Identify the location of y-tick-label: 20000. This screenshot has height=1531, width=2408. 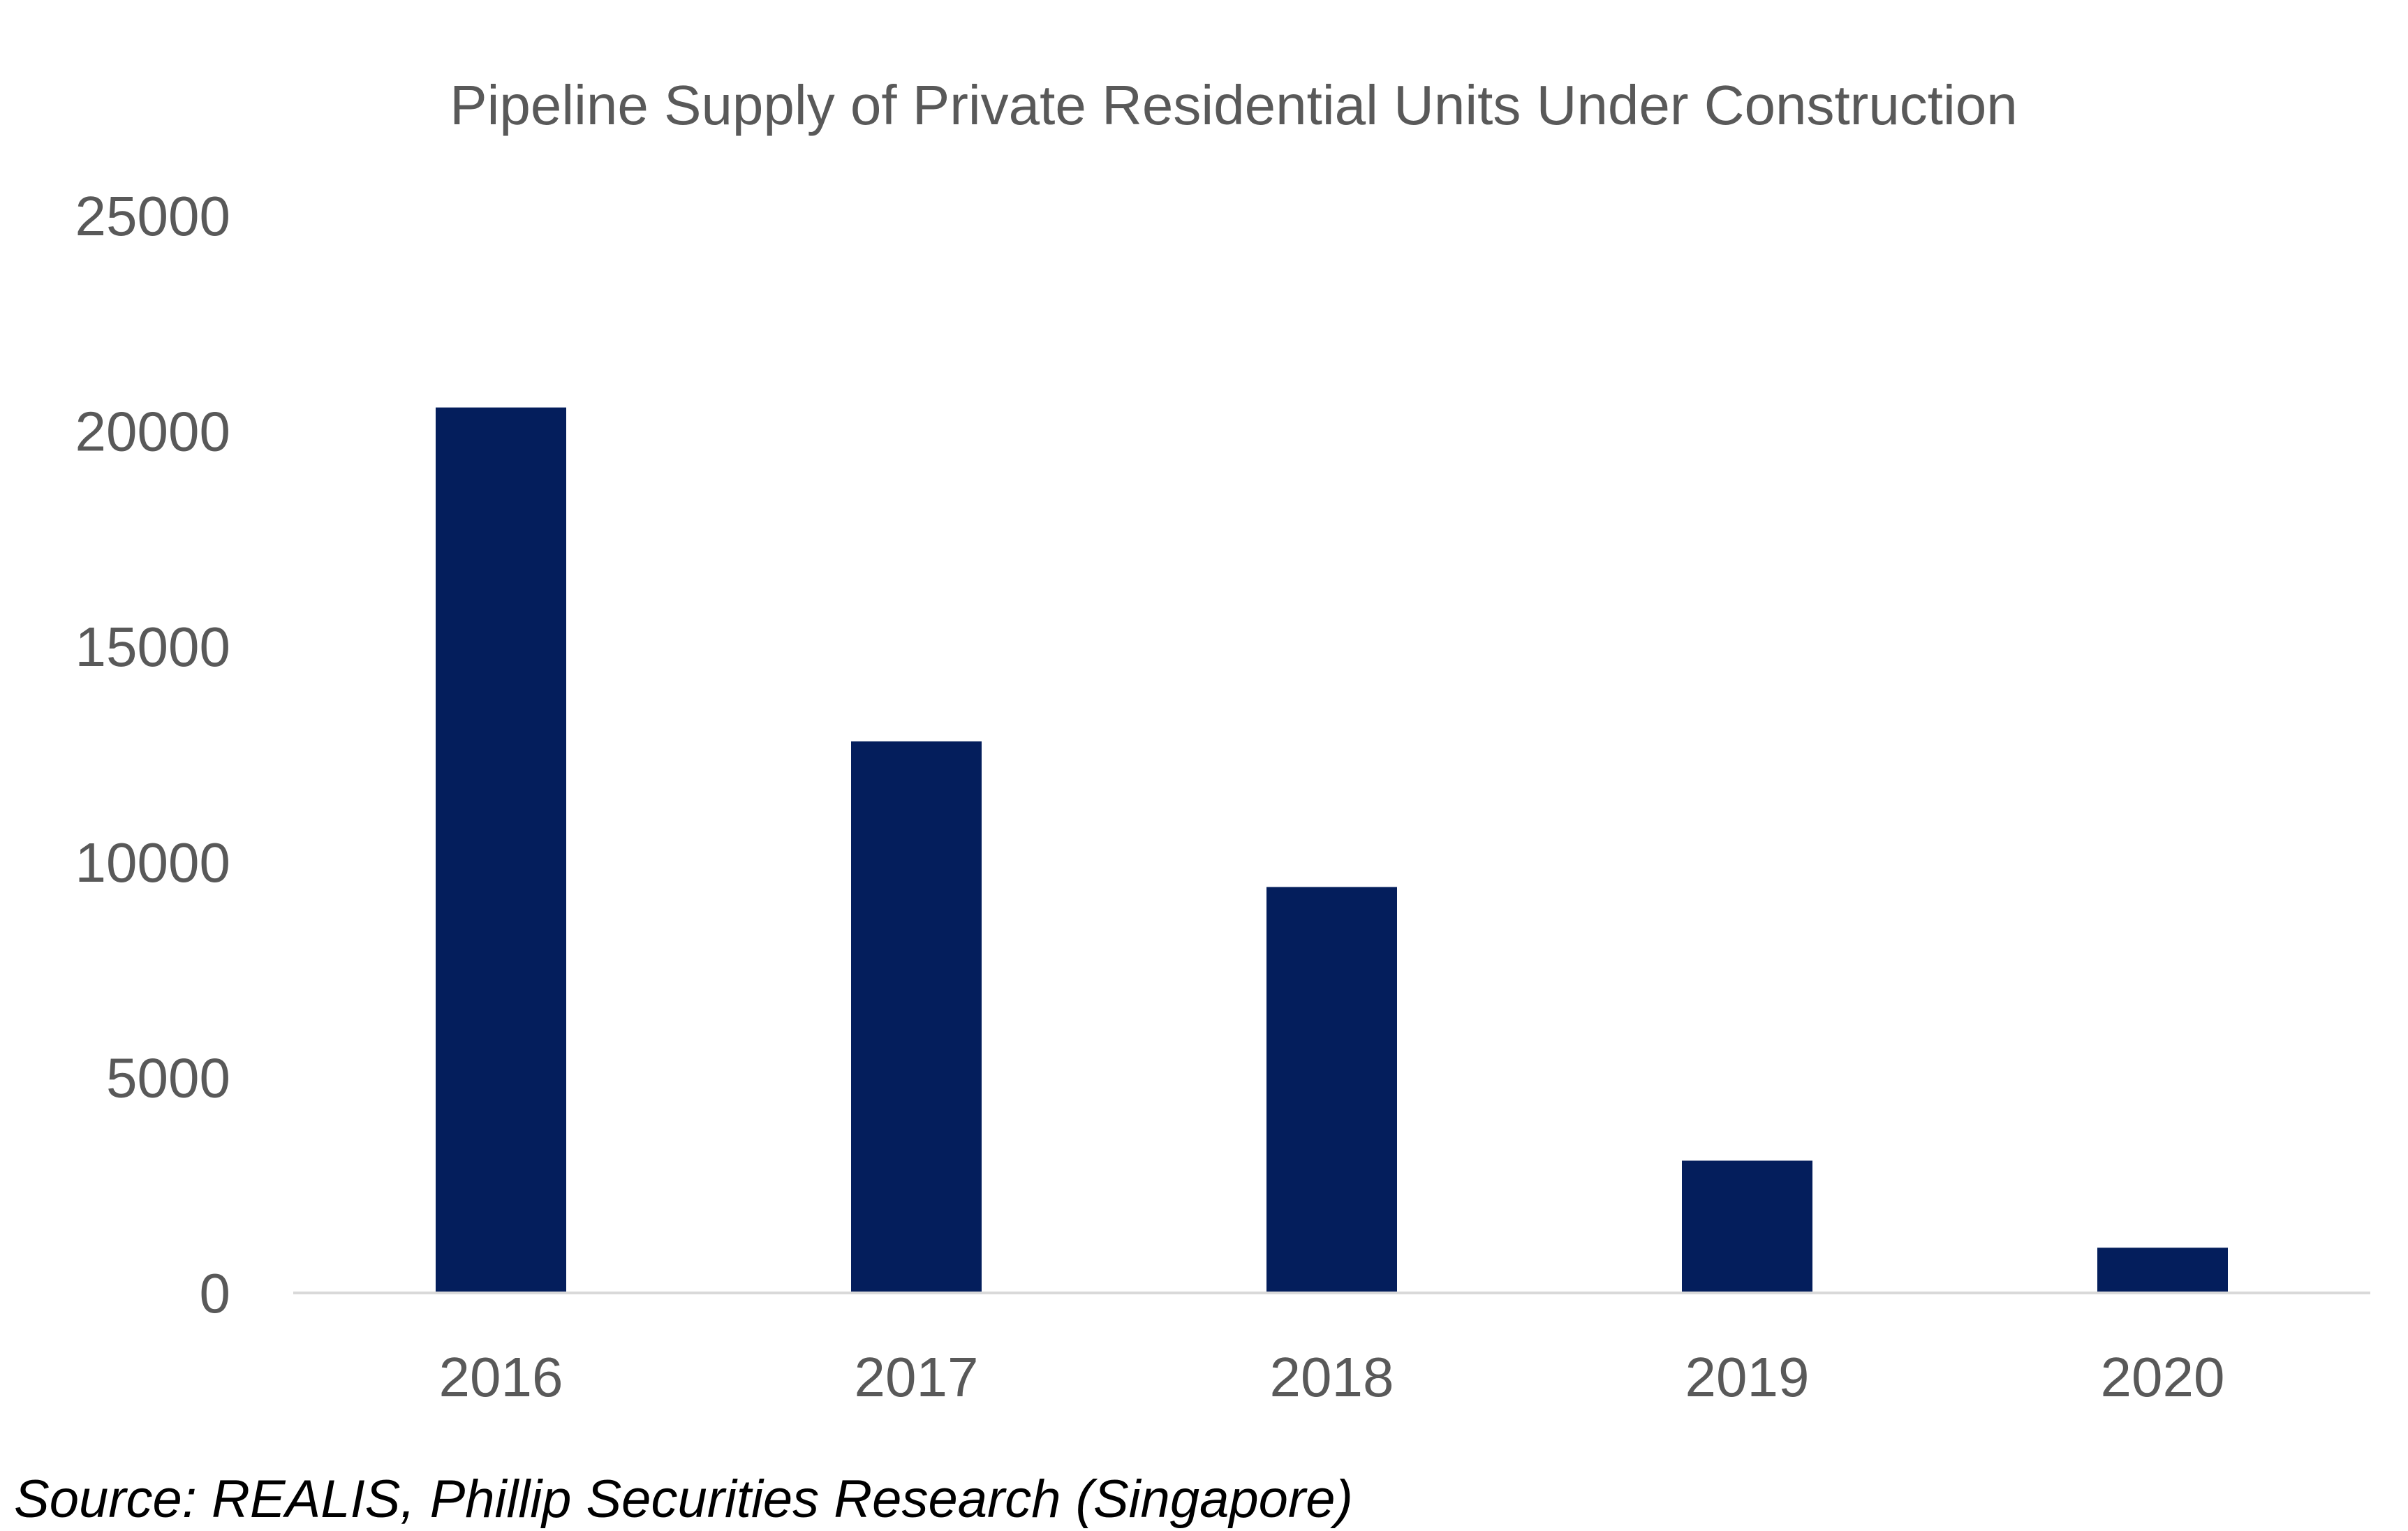
(152, 432).